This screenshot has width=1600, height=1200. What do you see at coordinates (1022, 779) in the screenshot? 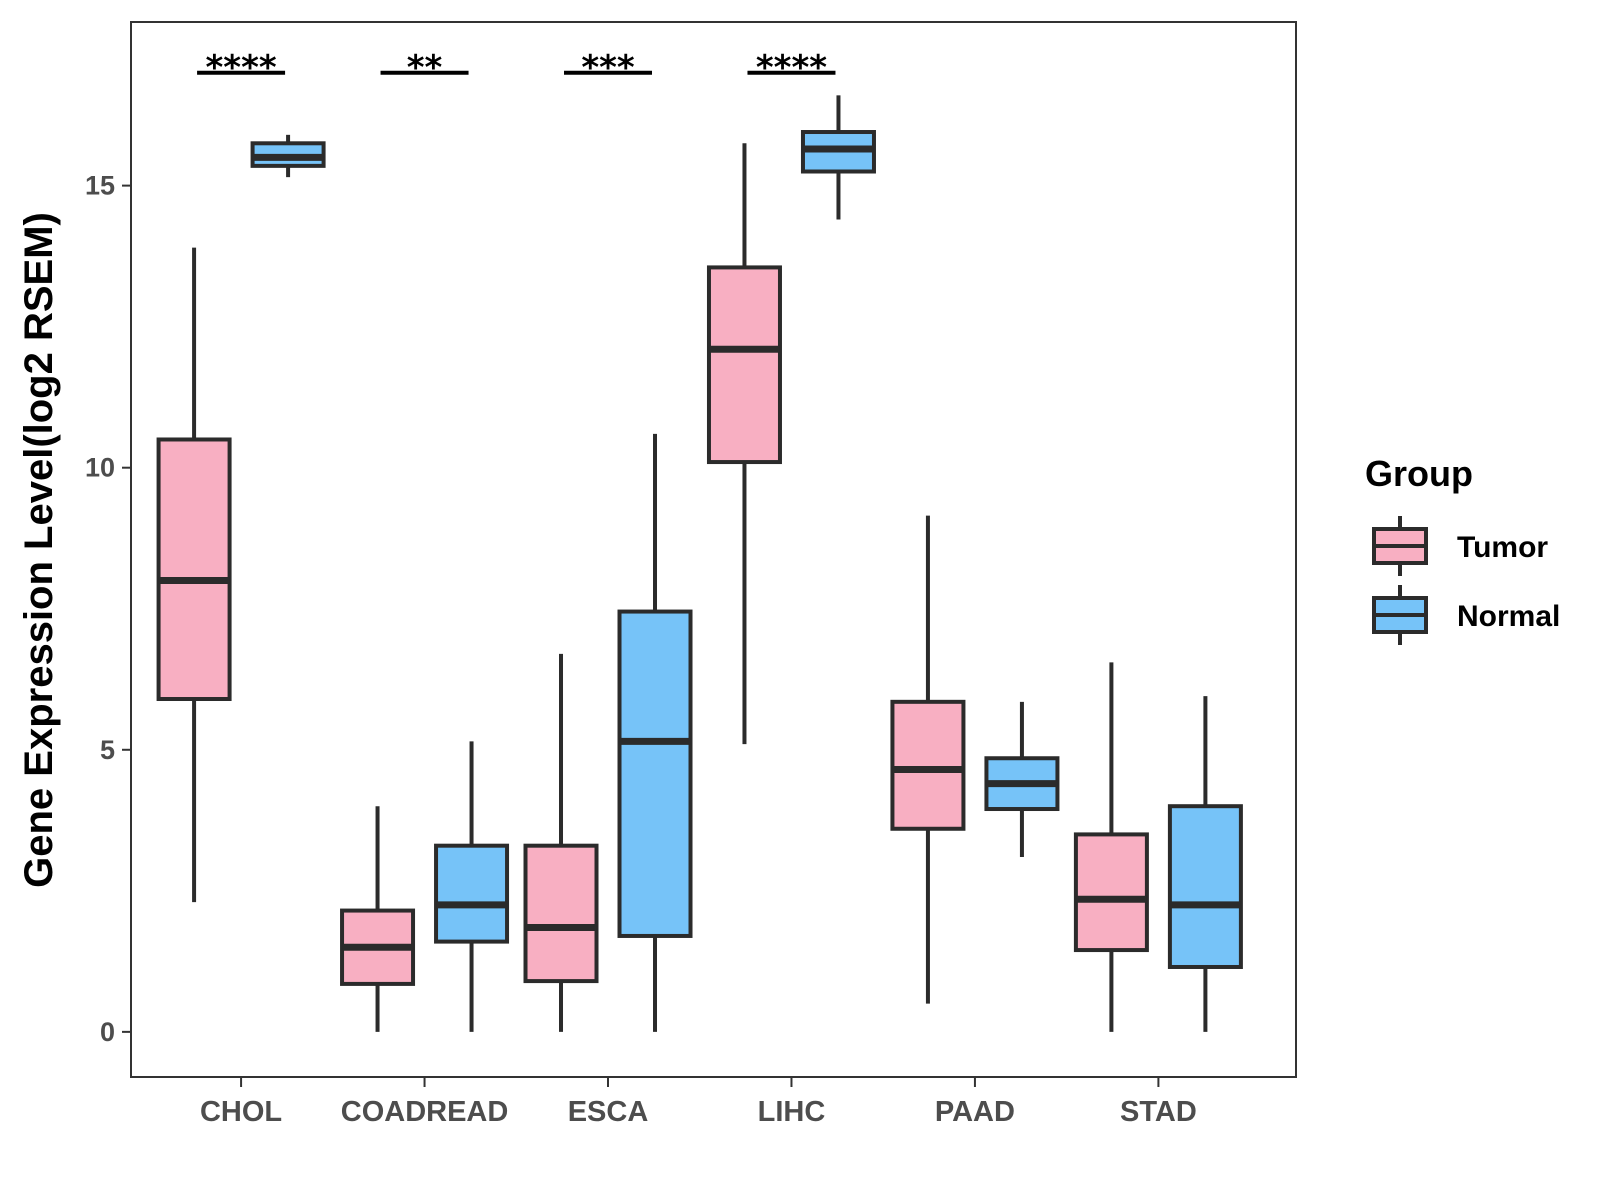
I see `box-normal-paad` at bounding box center [1022, 779].